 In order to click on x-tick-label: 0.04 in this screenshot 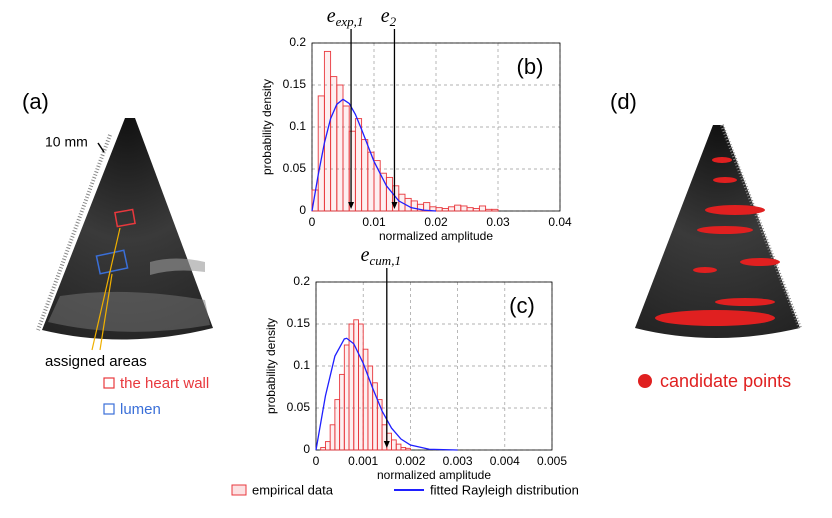, I will do `click(560, 222)`.